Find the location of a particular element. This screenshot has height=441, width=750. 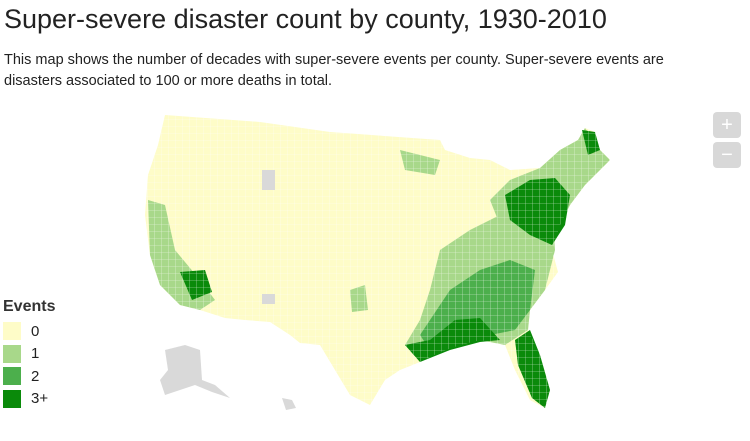

zoom-out-button: − is located at coordinates (727, 155).